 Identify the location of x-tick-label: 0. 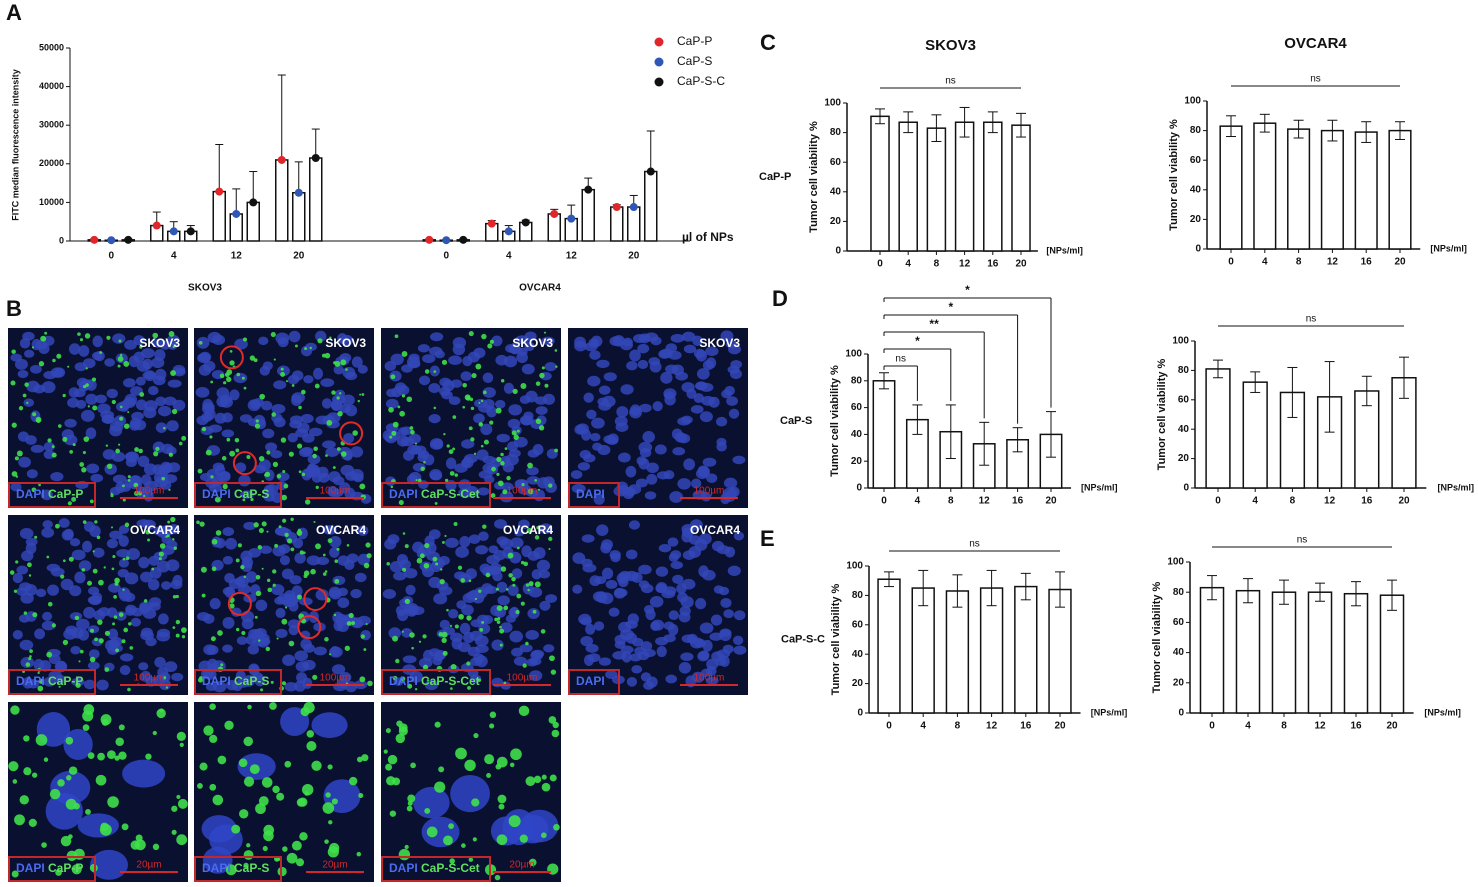
(1231, 262).